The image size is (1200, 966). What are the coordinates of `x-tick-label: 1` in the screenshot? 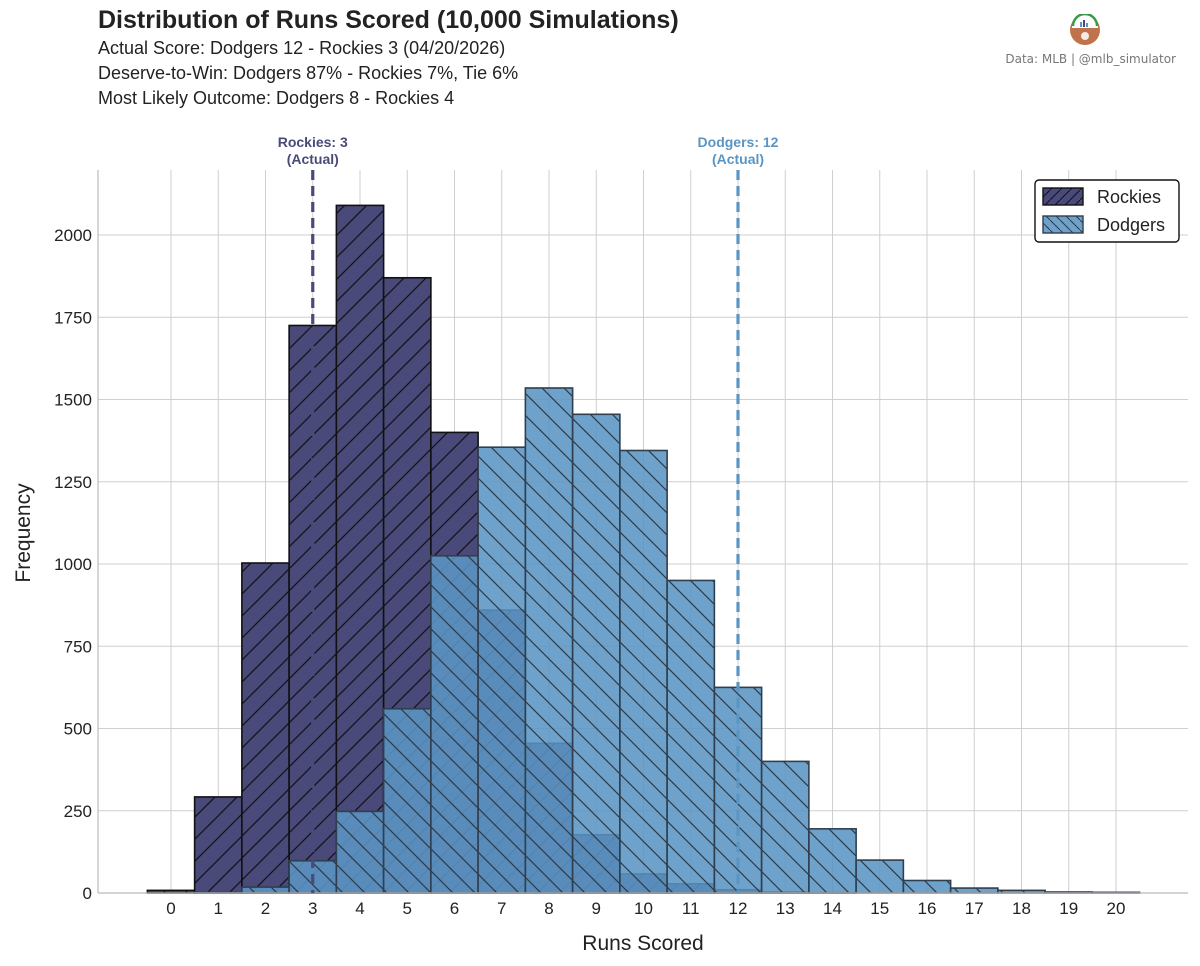 It's located at (218, 908).